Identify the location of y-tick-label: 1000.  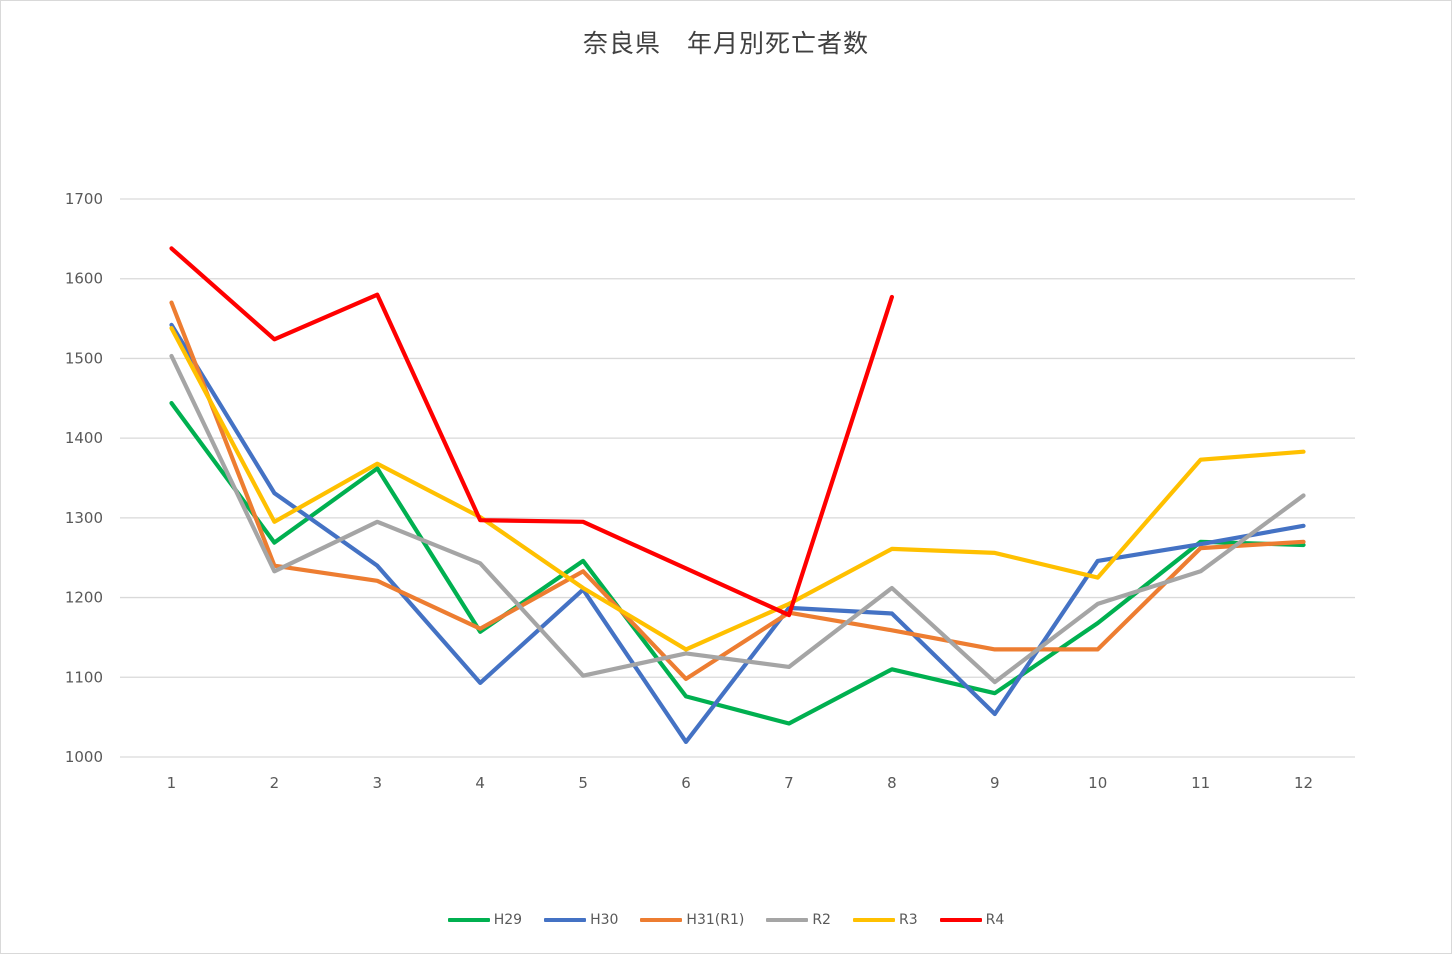
(84, 757).